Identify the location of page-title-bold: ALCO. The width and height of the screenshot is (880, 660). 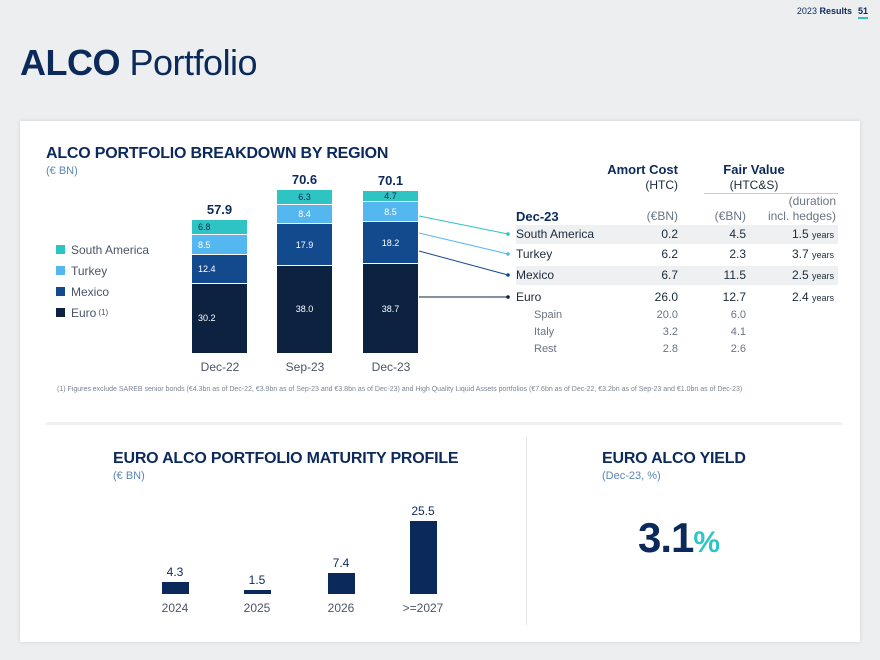
(70, 62).